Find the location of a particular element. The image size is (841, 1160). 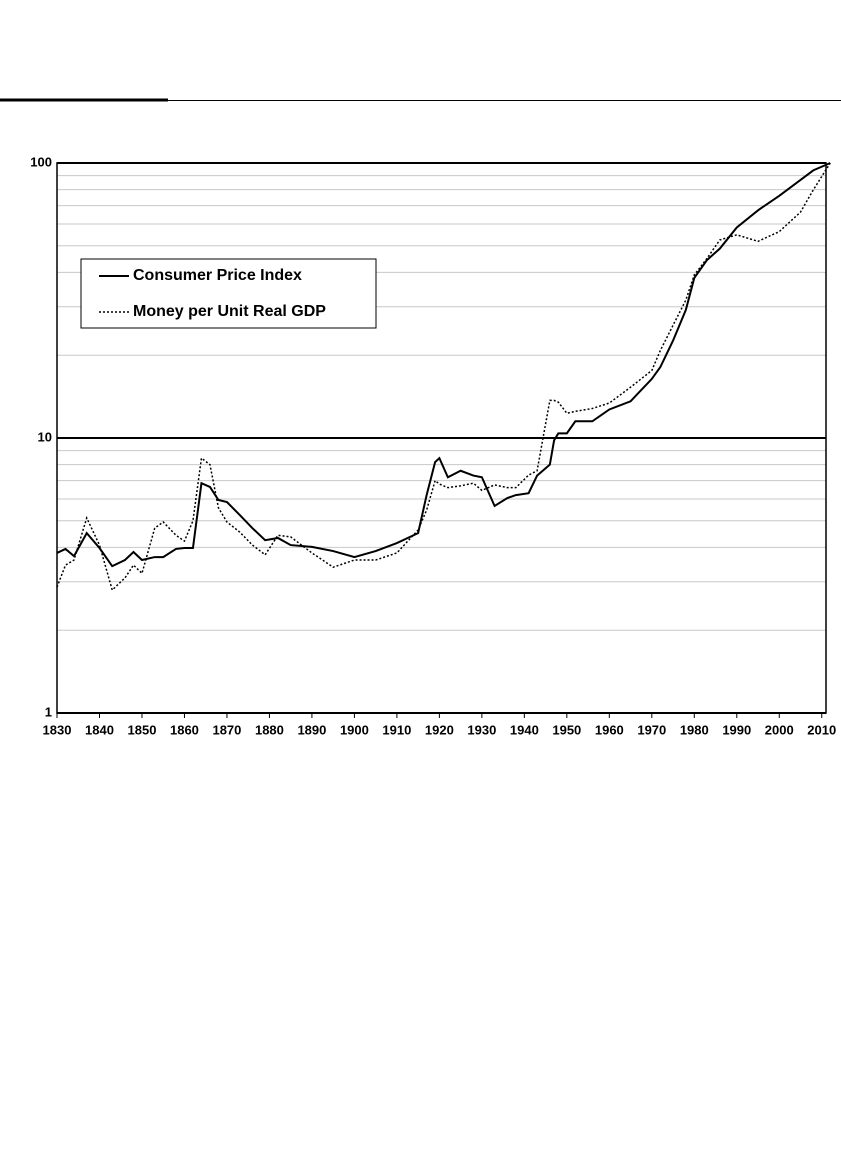

x-tick-label: 1870 is located at coordinates (226, 729).